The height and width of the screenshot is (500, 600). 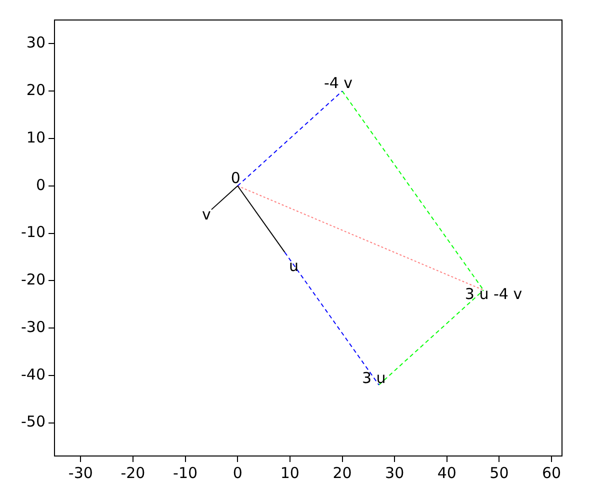 I want to click on y-tick-label: 20, so click(x=36, y=89).